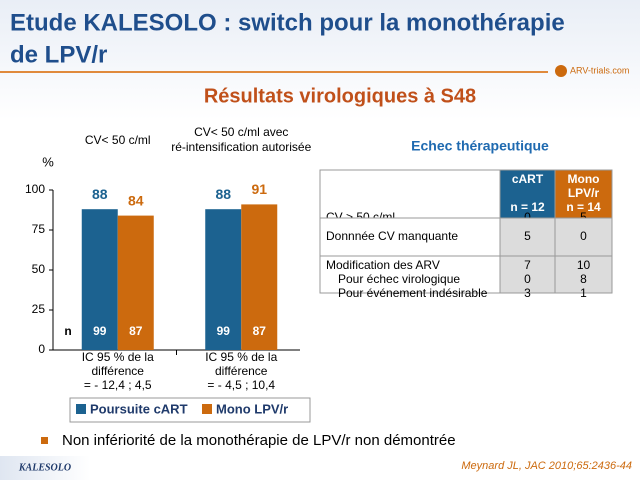  I want to click on table-text: Pour échec virologique, so click(399, 279).